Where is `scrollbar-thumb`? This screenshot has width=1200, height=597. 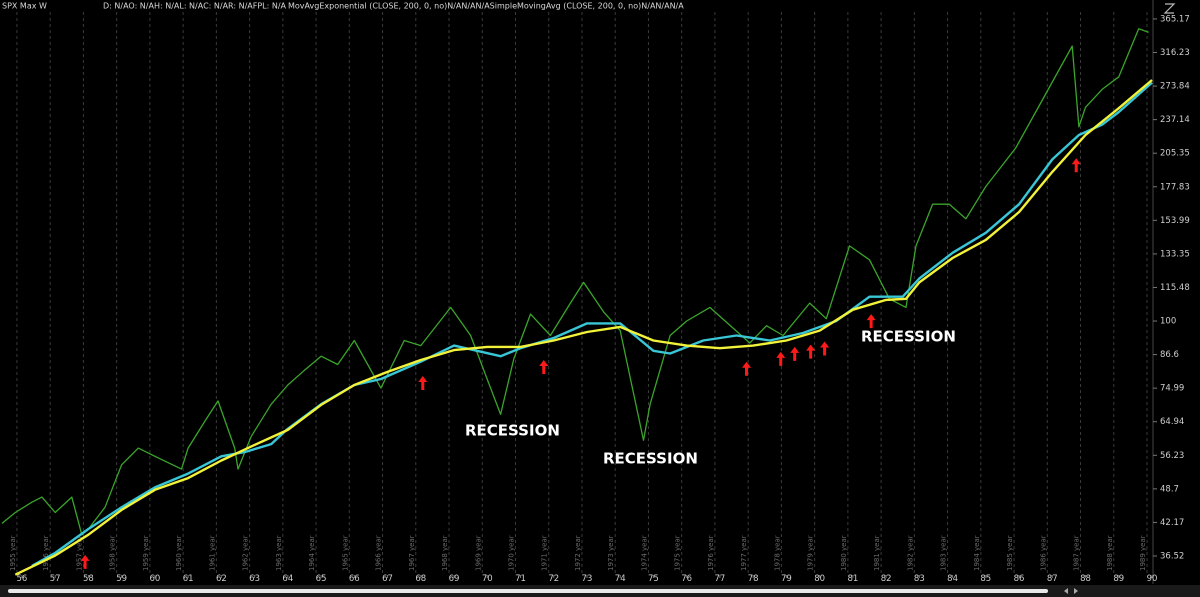 scrollbar-thumb is located at coordinates (528, 591).